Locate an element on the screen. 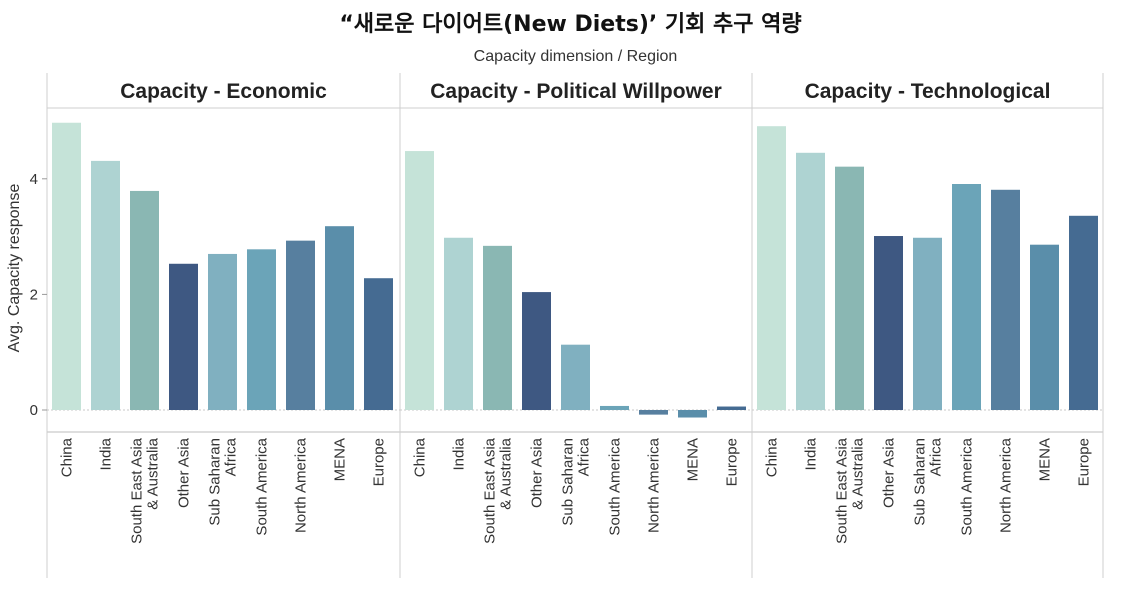 The image size is (1141, 604). category-label-capacity-economic-1: India is located at coordinates (106, 453).